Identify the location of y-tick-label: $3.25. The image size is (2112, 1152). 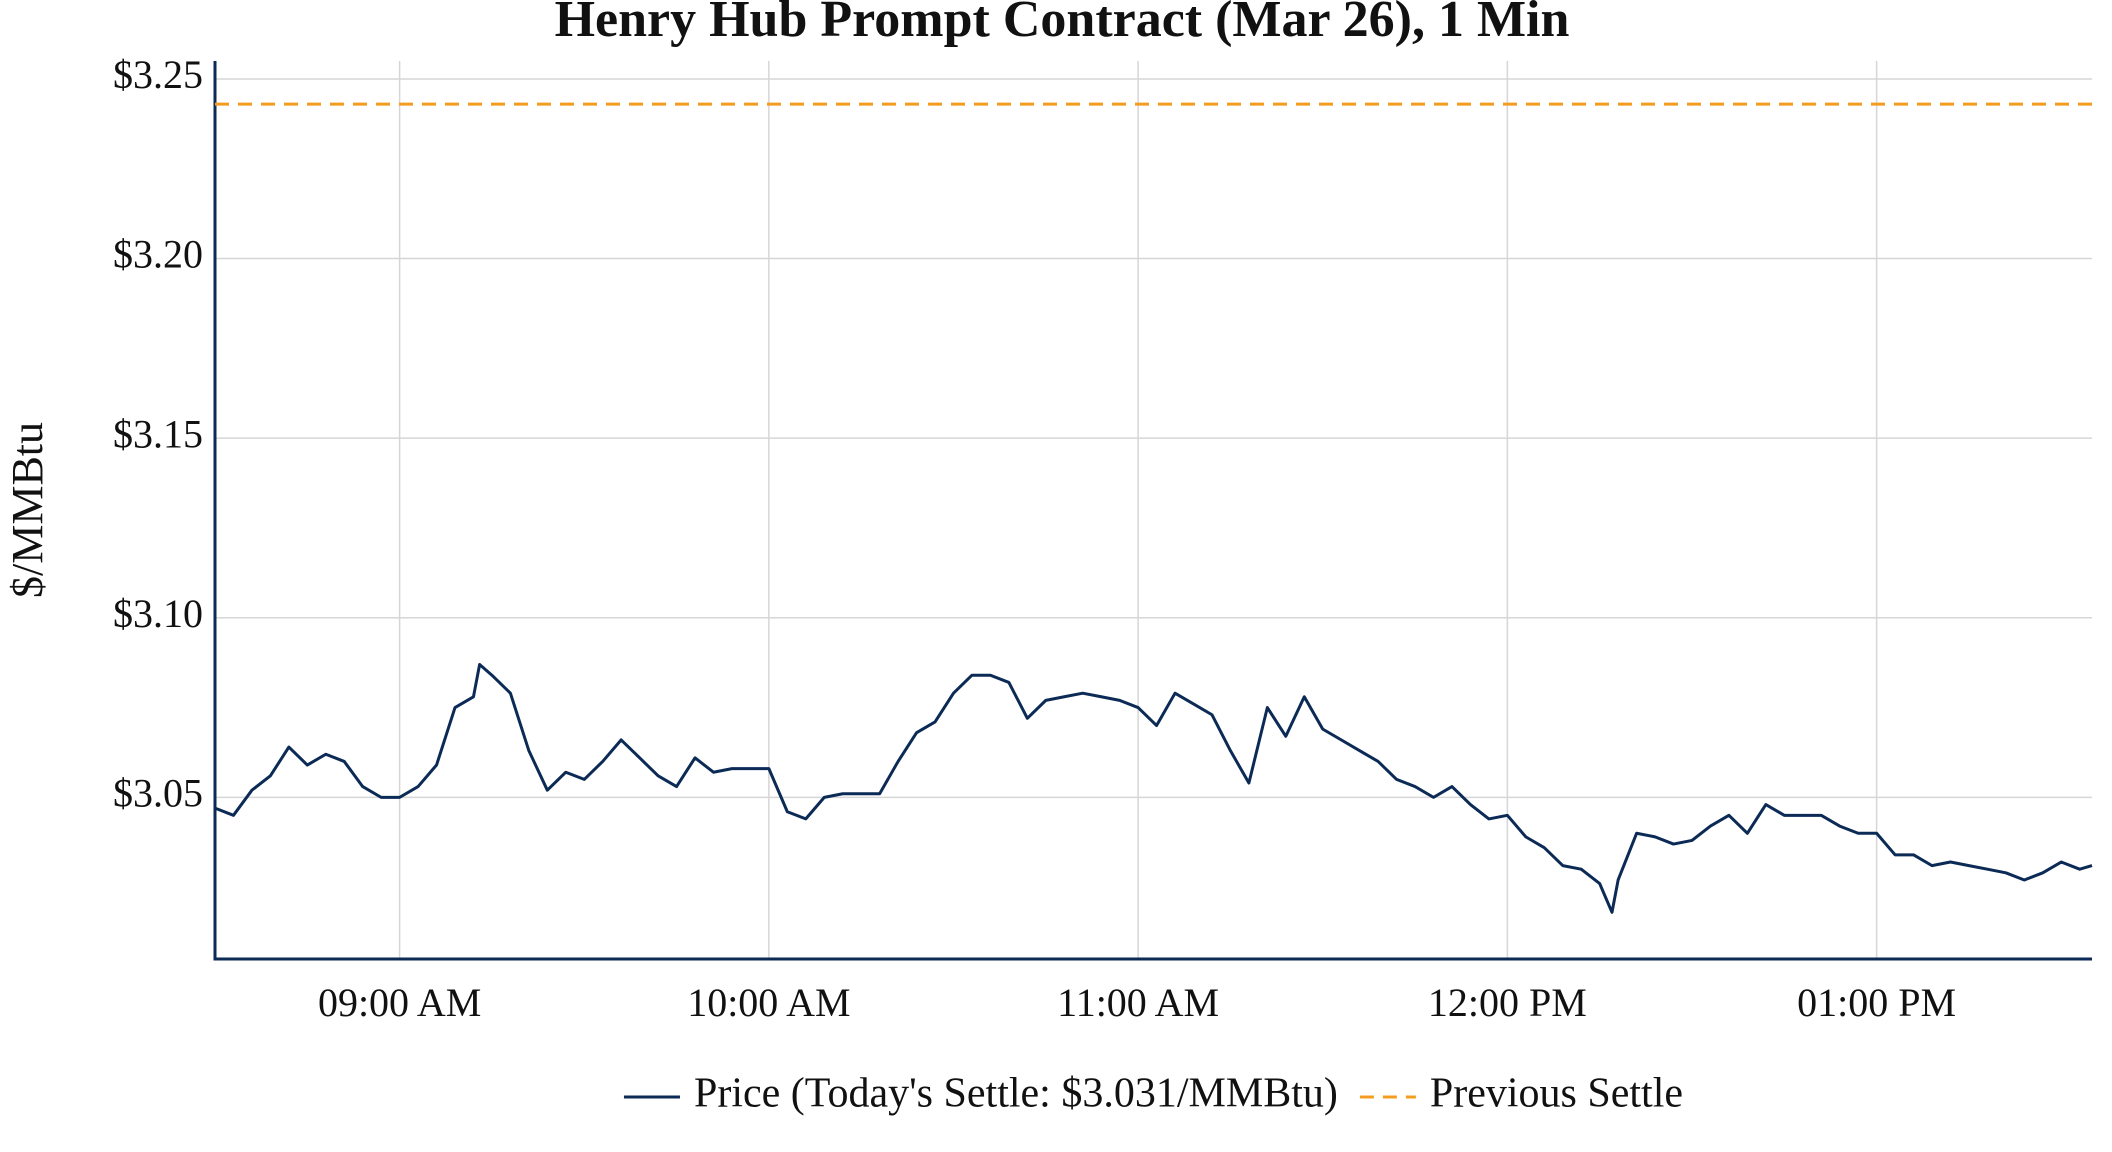
(158, 74).